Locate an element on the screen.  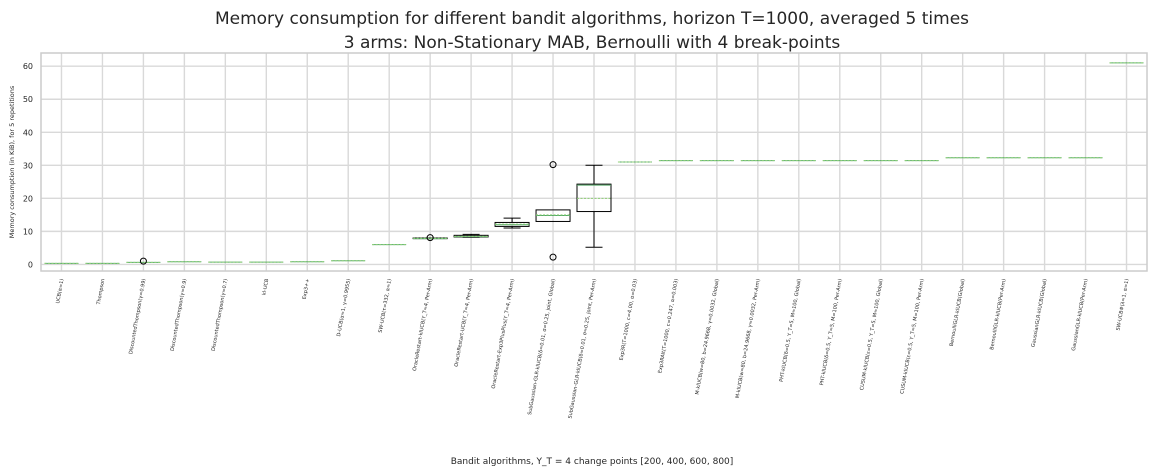
x-tick-label: Exp3++ is located at coordinates (307, 289).